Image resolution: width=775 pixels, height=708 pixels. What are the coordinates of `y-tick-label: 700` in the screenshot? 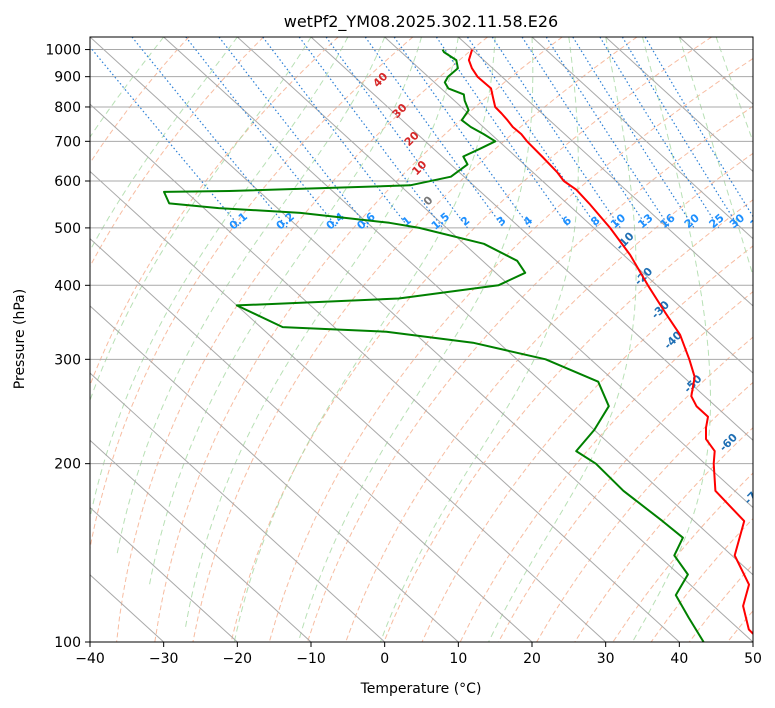 It's located at (67, 142).